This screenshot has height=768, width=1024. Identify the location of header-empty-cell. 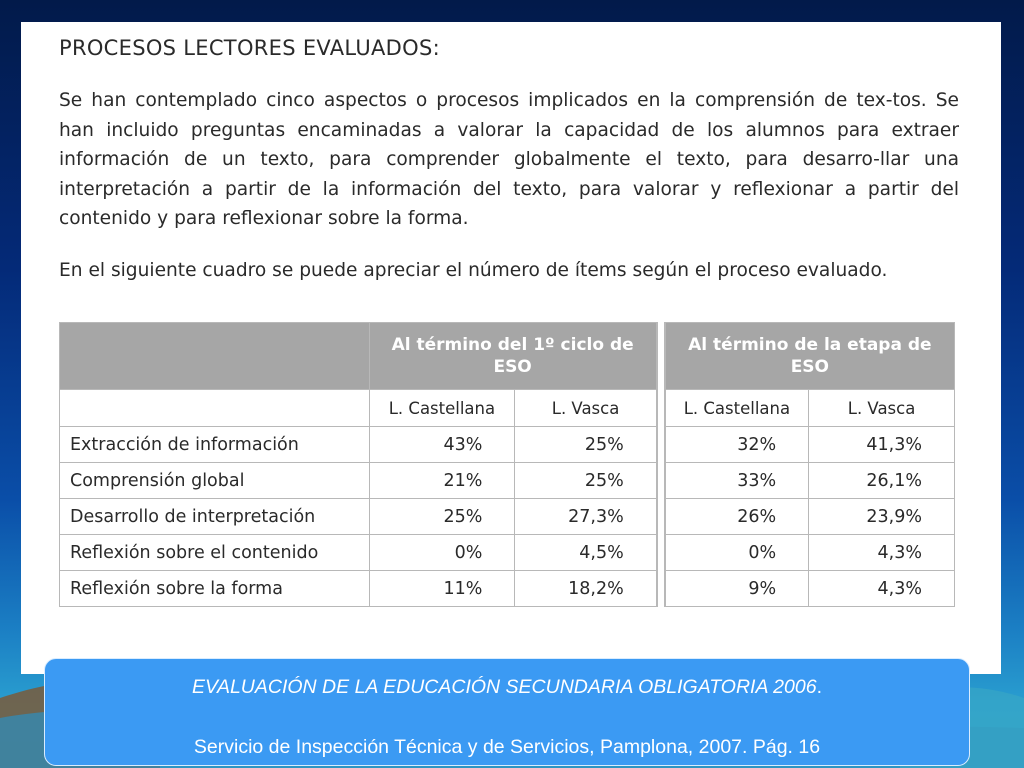
(214, 356).